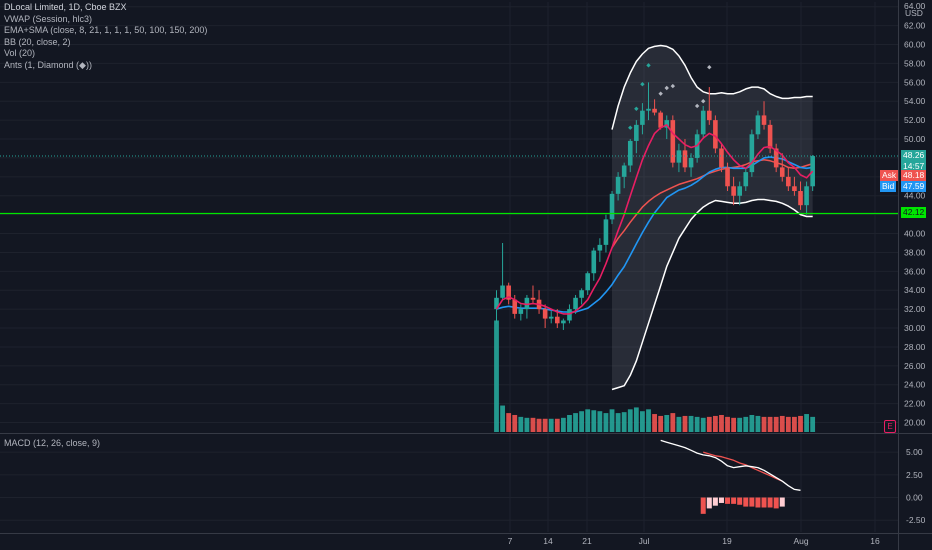  Describe the element at coordinates (889, 175) in the screenshot. I see `ask-tag: Ask` at that location.